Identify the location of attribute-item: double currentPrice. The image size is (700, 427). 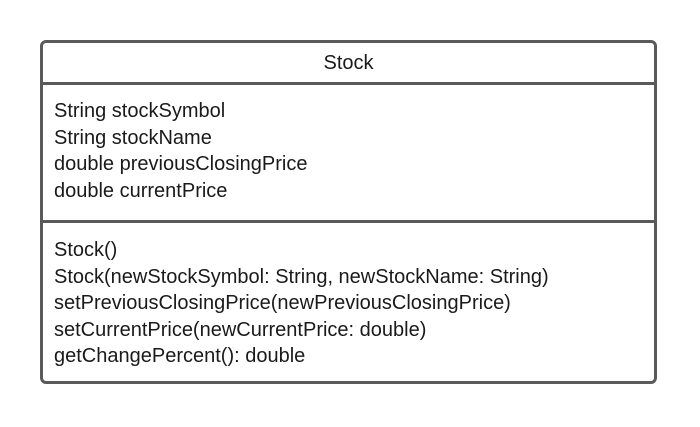
(141, 190).